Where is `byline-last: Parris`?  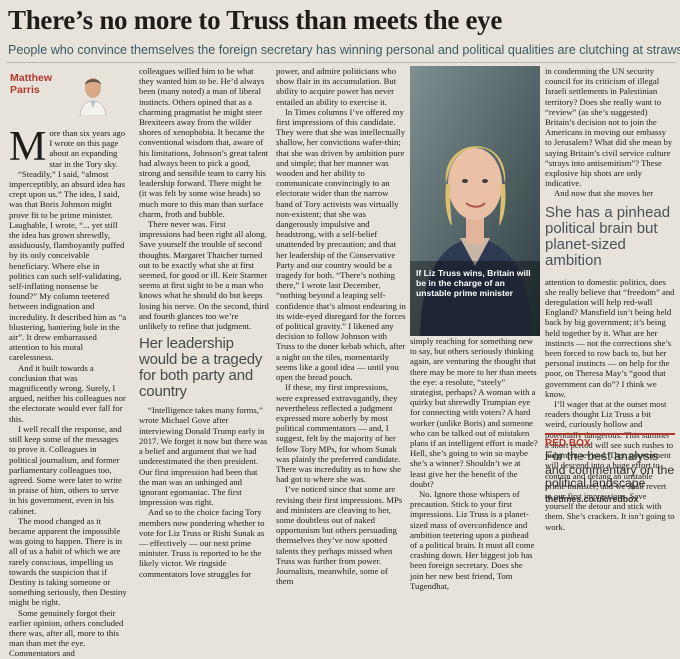
byline-last: Parris is located at coordinates (25, 90).